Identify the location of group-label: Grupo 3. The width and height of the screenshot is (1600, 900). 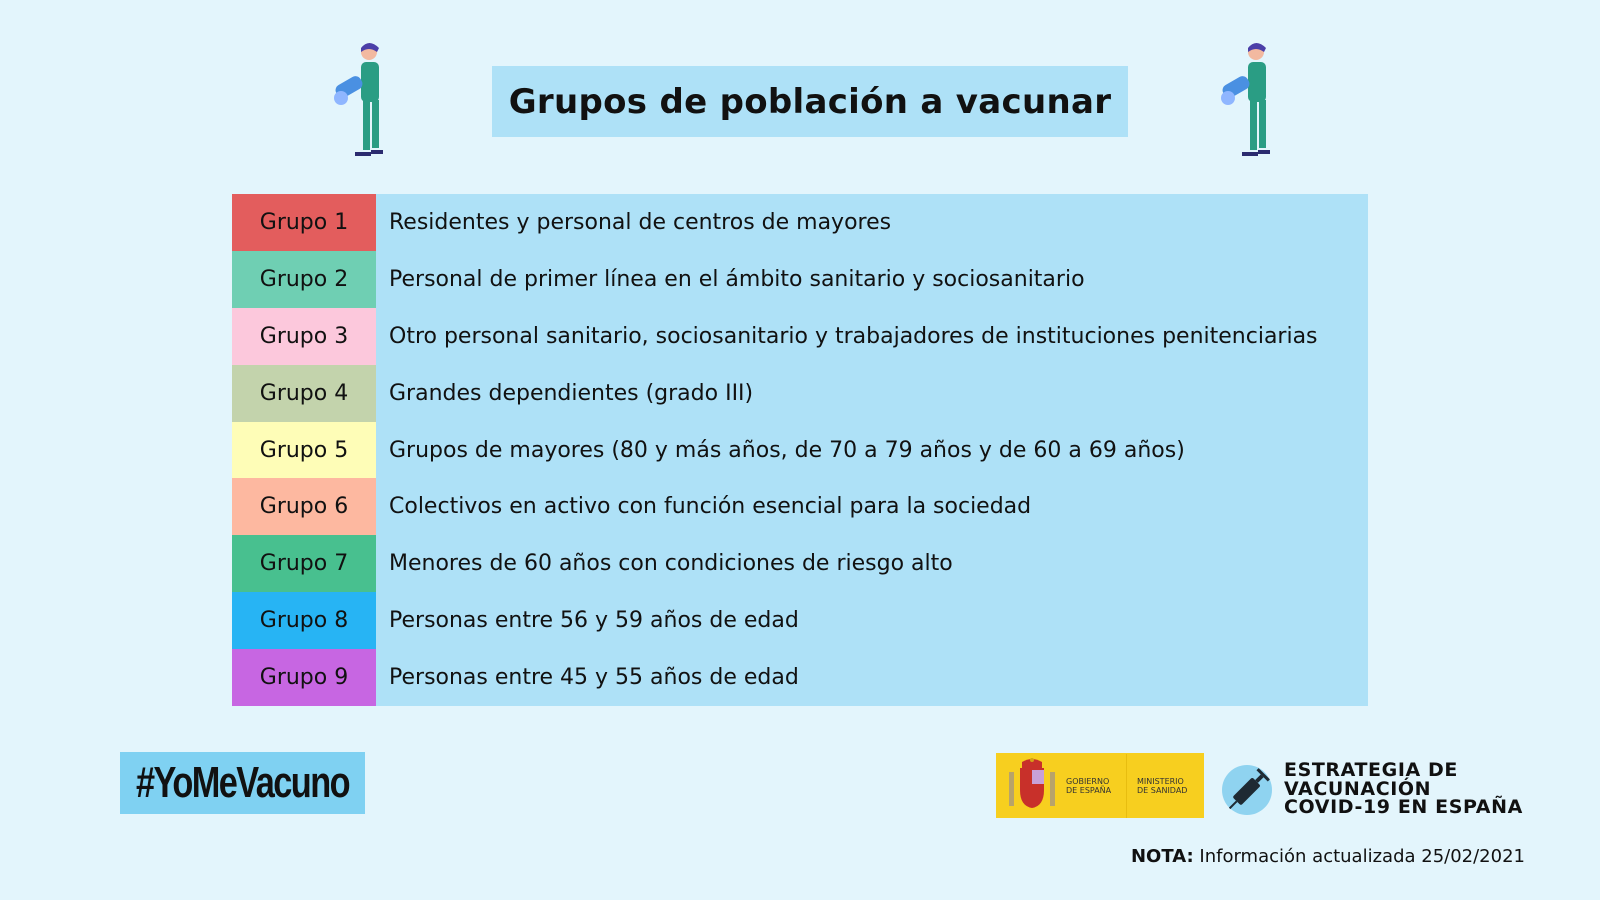
(304, 336).